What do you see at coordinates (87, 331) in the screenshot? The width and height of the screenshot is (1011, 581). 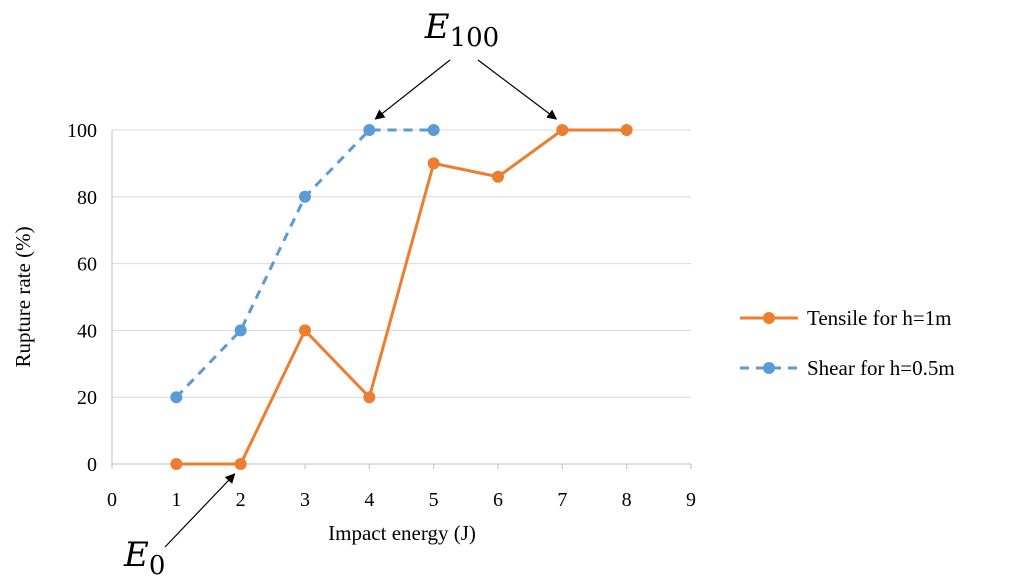 I see `y-tick-label-40: 40` at bounding box center [87, 331].